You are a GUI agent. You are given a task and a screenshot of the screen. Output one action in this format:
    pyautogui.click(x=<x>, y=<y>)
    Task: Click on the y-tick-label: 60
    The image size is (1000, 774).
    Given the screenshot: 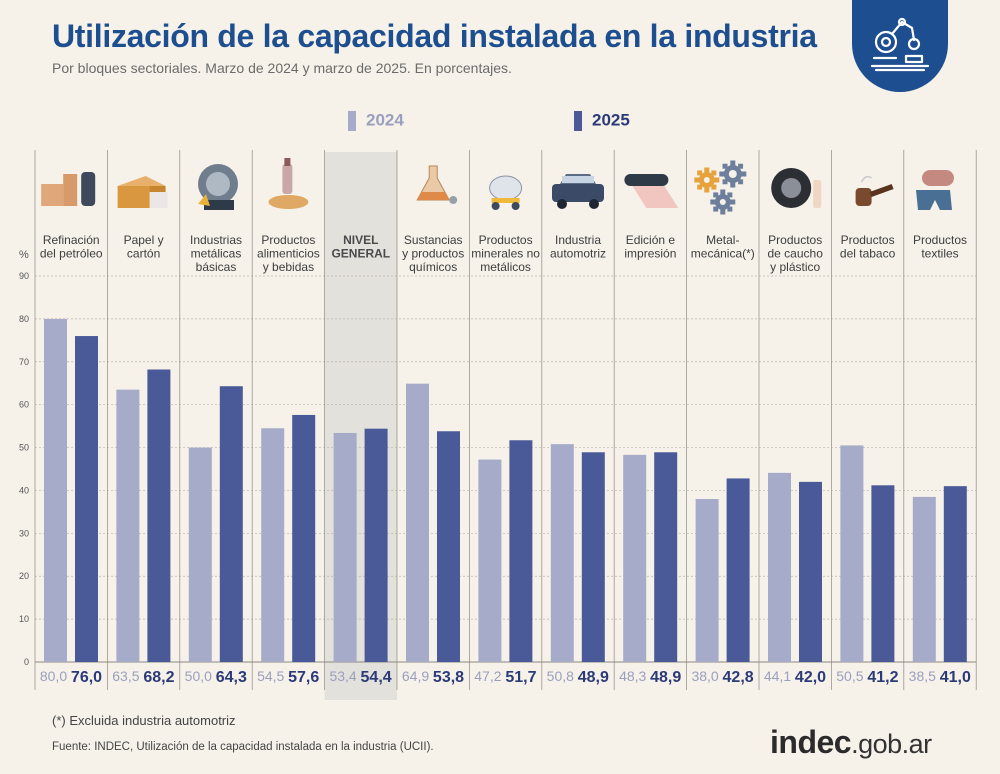 What is the action you would take?
    pyautogui.click(x=24, y=405)
    